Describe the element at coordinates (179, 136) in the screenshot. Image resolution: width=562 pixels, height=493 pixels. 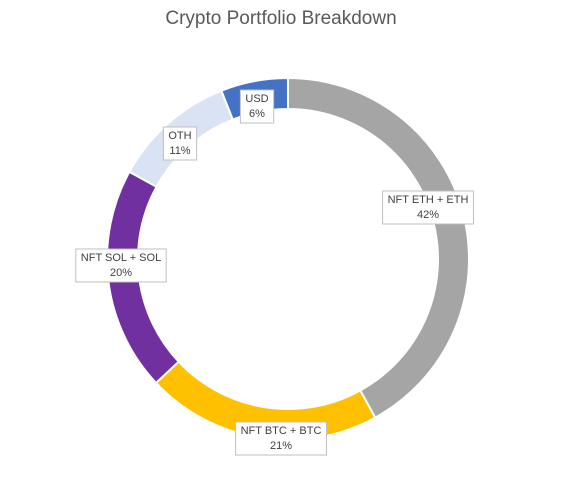
I see `data-label-category: OTH` at that location.